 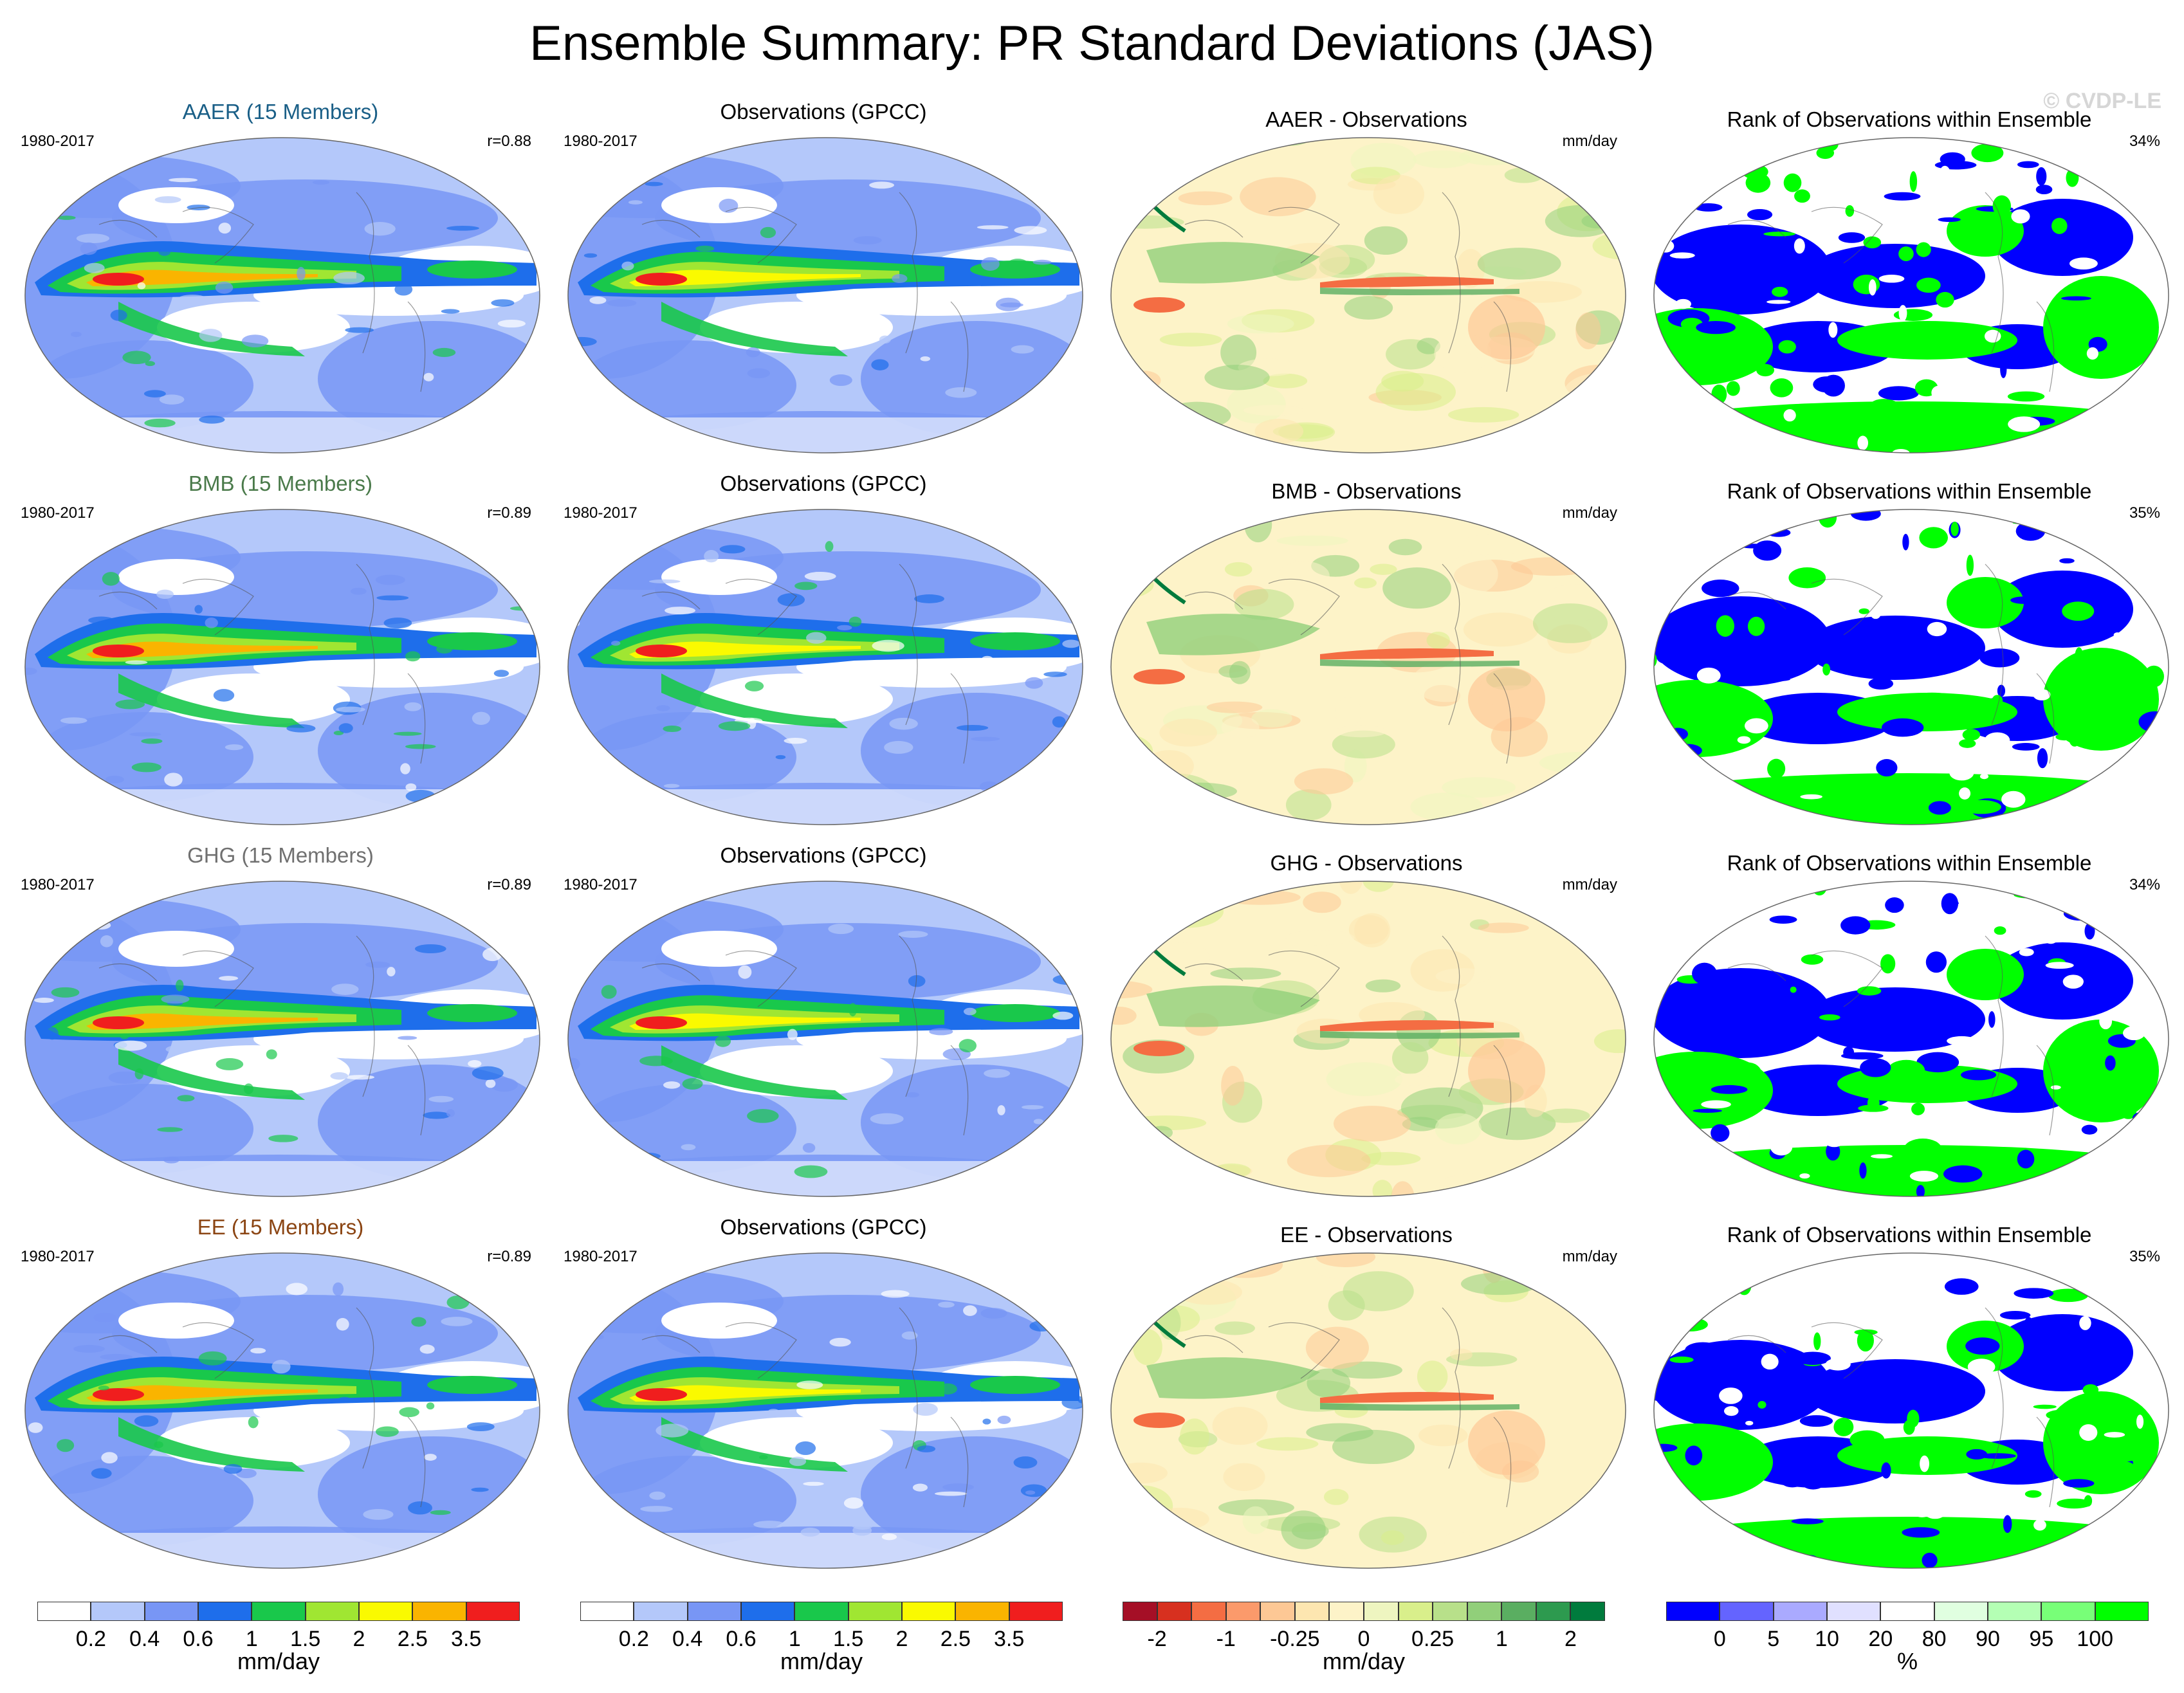 I want to click on map-frame, so click(x=1368, y=295).